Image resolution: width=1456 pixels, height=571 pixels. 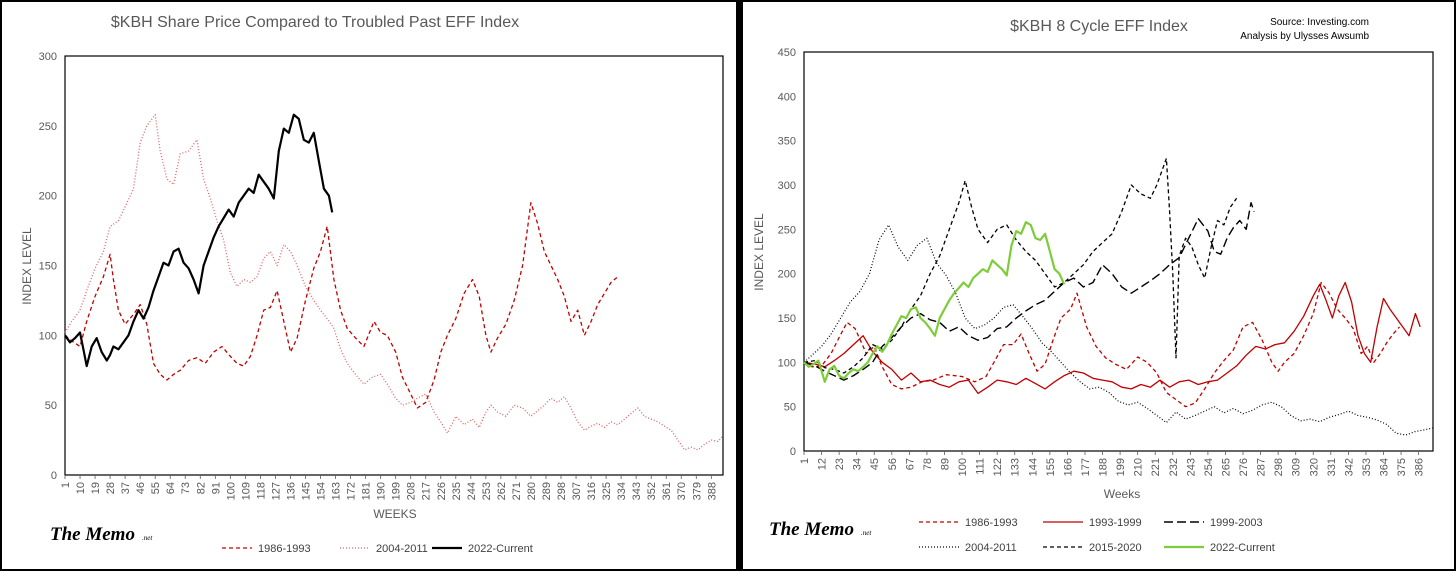 What do you see at coordinates (577, 491) in the screenshot?
I see `left-x-tick-label: 307` at bounding box center [577, 491].